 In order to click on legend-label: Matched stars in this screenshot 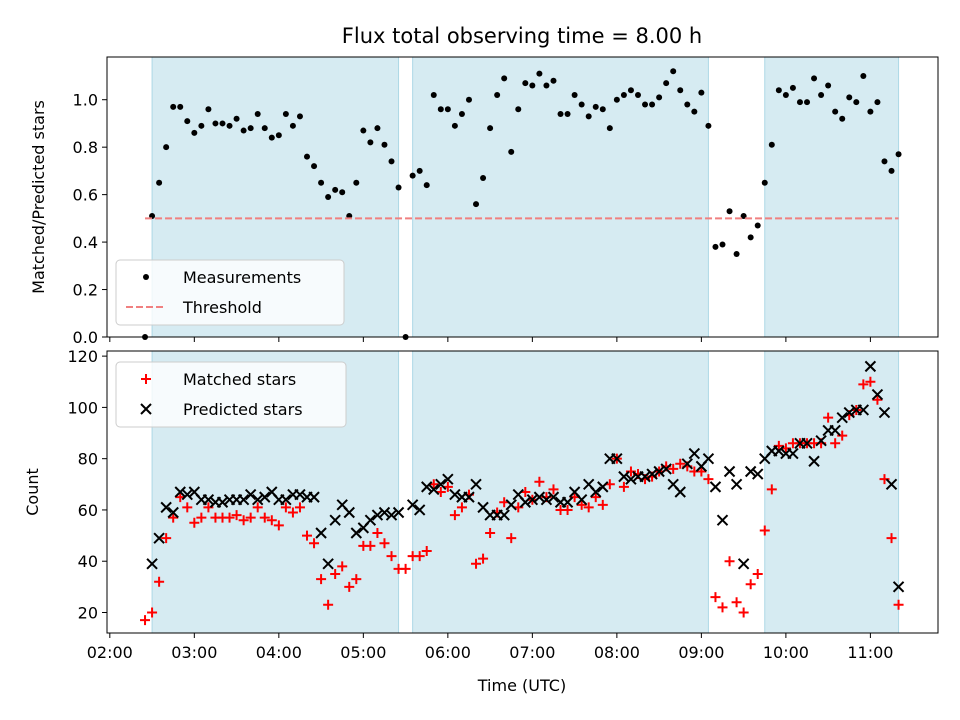, I will do `click(239, 379)`.